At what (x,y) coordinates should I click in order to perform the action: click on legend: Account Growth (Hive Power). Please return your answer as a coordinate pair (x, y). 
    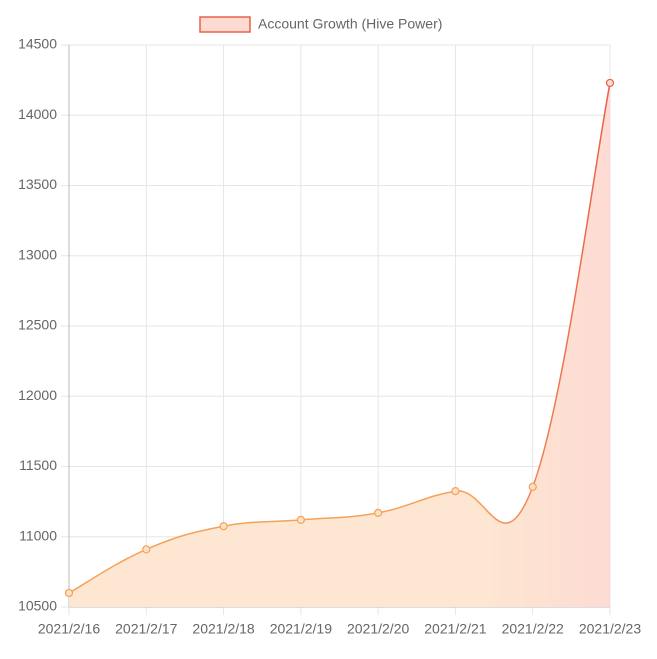
    Looking at the image, I should click on (320, 24).